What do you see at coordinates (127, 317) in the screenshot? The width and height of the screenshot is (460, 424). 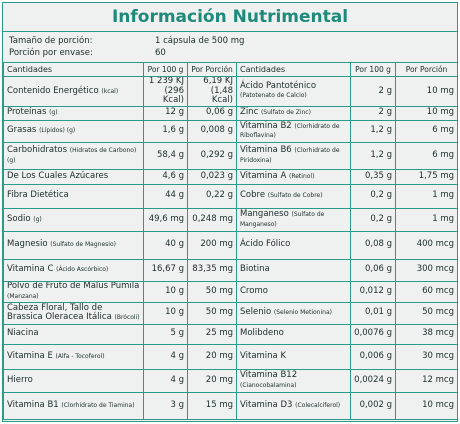 I see `nutrient-note: (Brócoli)` at bounding box center [127, 317].